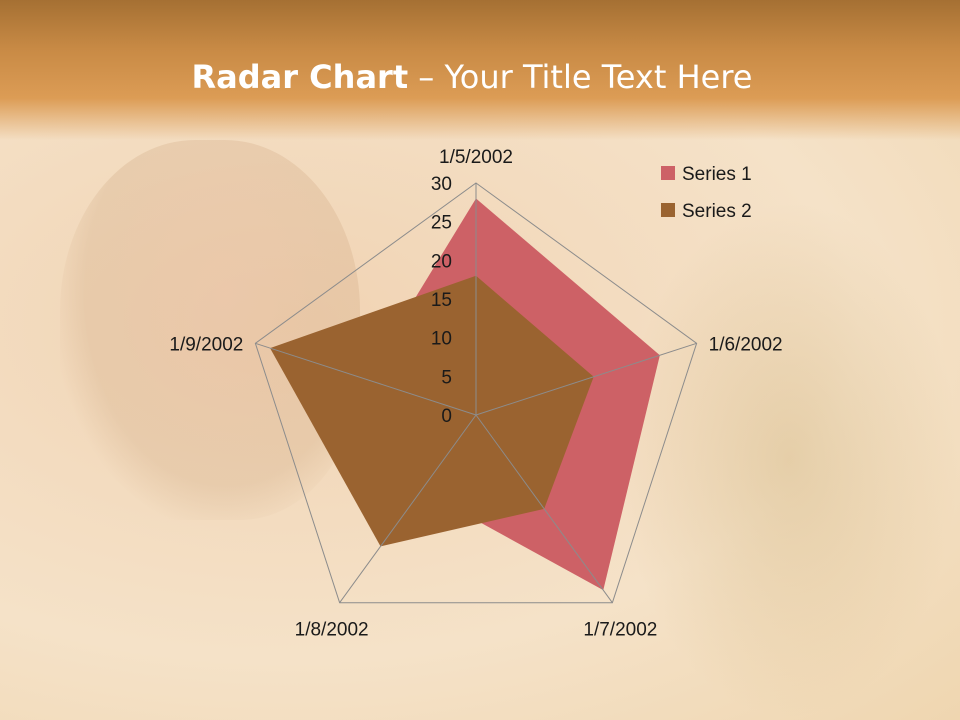  I want to click on legend: Series 1 Series 2, so click(706, 193).